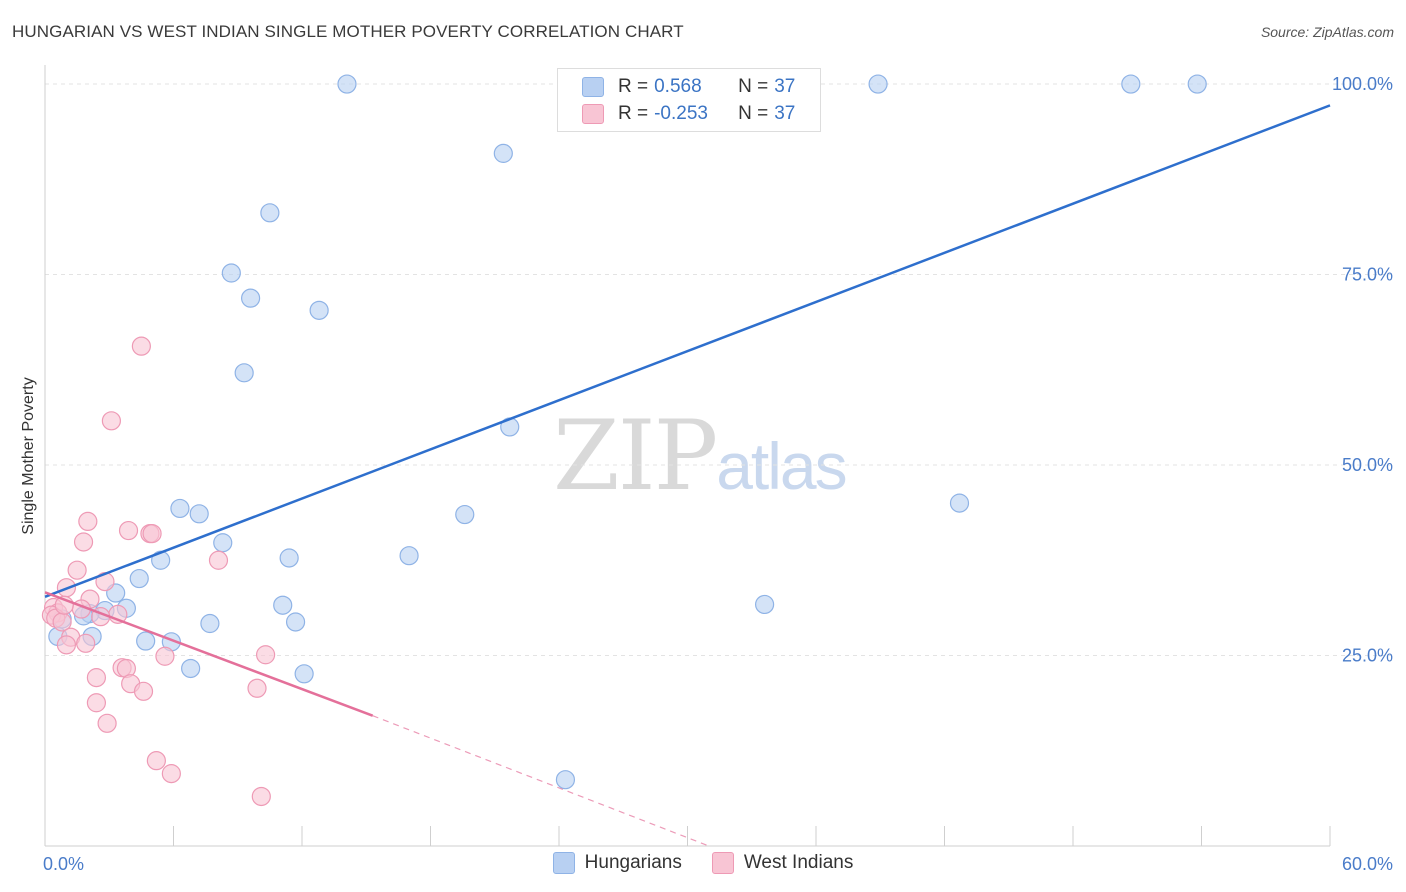 Image resolution: width=1406 pixels, height=892 pixels. I want to click on y-axis-label: Single Mother Poverty, so click(28, 456).